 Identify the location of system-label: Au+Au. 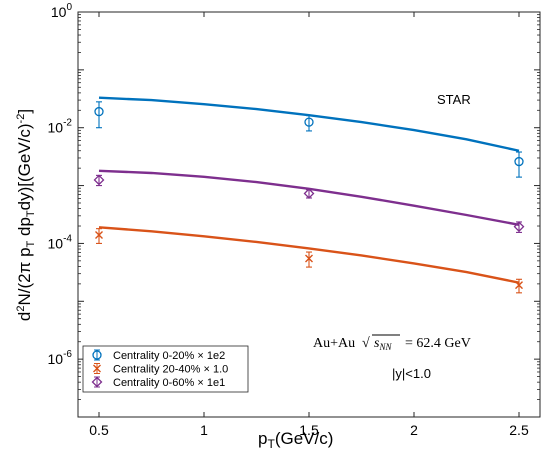
(334, 343).